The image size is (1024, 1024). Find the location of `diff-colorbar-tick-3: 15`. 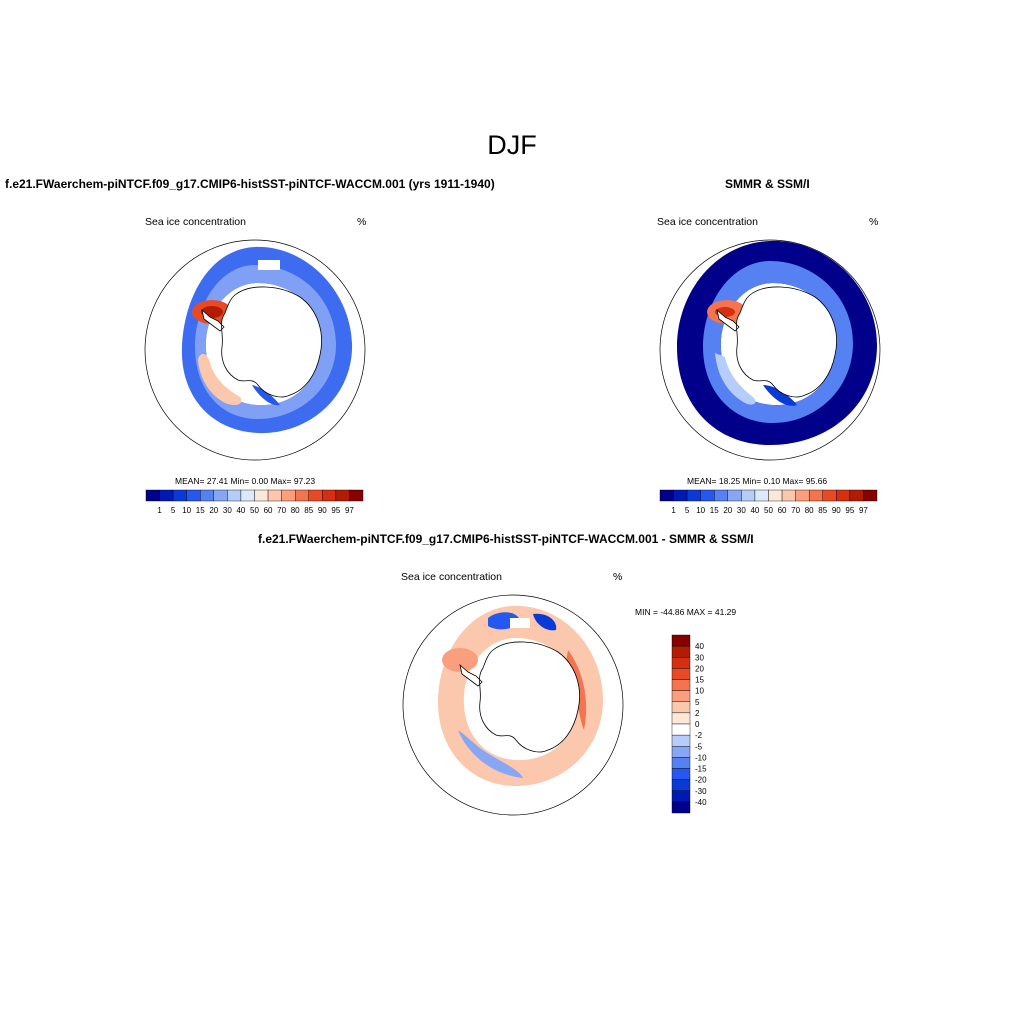

diff-colorbar-tick-3: 15 is located at coordinates (699, 680).